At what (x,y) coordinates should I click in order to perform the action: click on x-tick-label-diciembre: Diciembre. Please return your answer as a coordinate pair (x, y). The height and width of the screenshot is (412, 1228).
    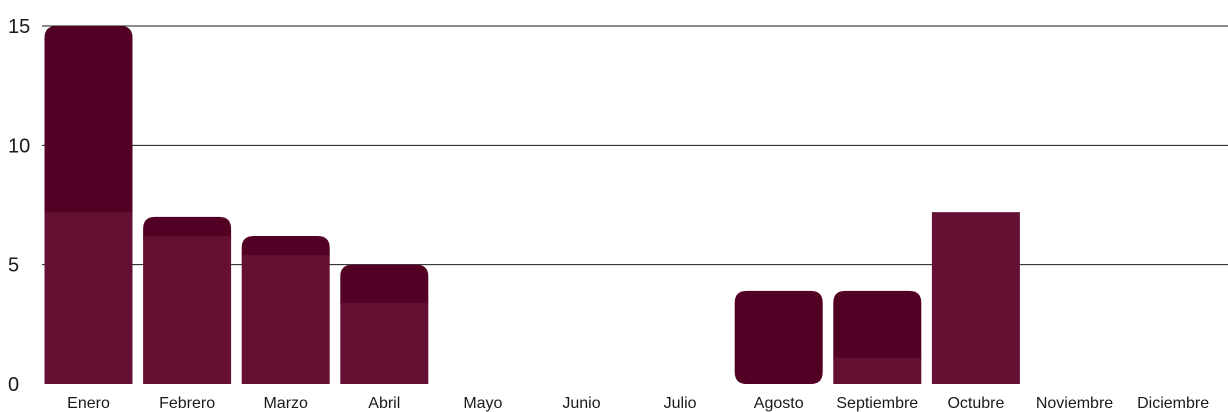
    Looking at the image, I should click on (1173, 403).